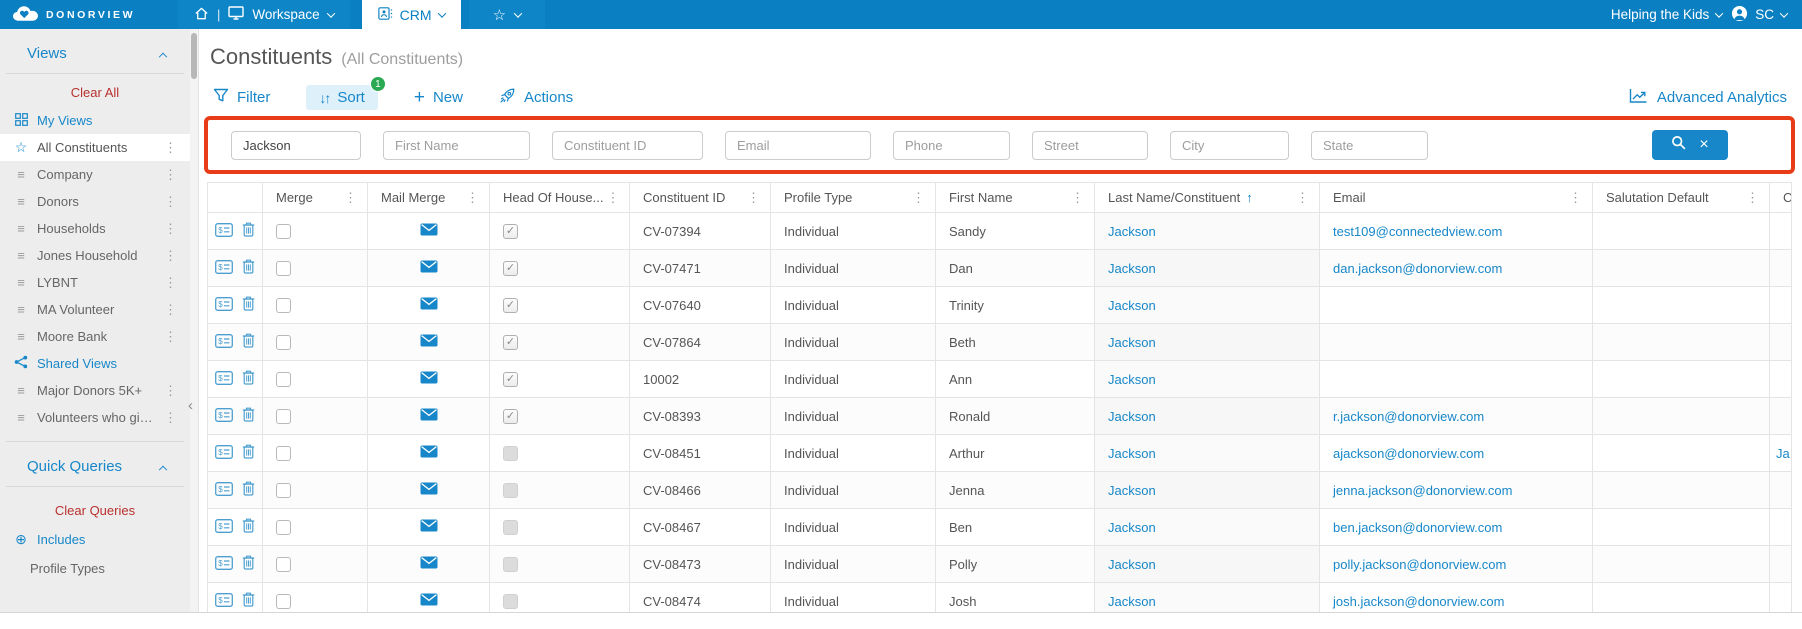 This screenshot has width=1802, height=629. Describe the element at coordinates (1409, 416) in the screenshot. I see `email-link: r.jackson@donorview.com` at that location.